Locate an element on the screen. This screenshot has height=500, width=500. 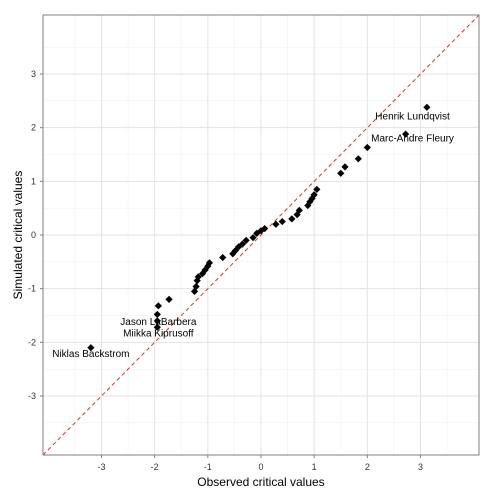
point-label: Niklas Backstrom is located at coordinates (90, 354).